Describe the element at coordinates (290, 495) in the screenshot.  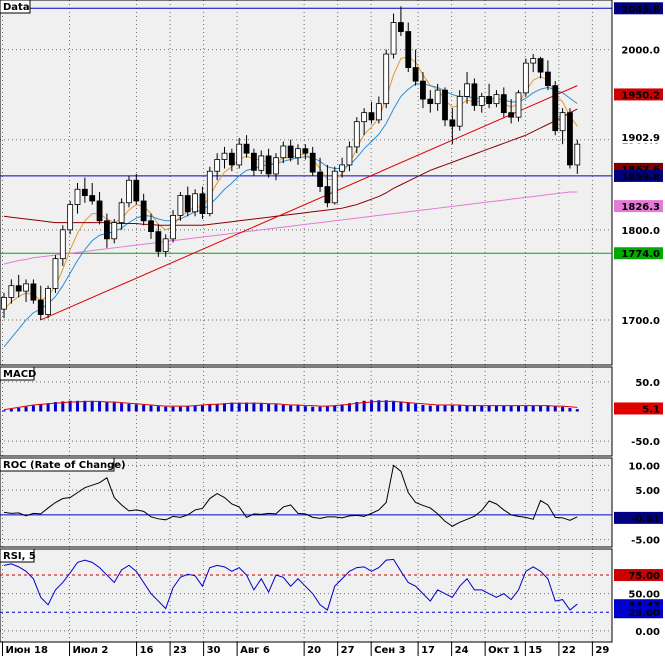
I see `roc-line` at that location.